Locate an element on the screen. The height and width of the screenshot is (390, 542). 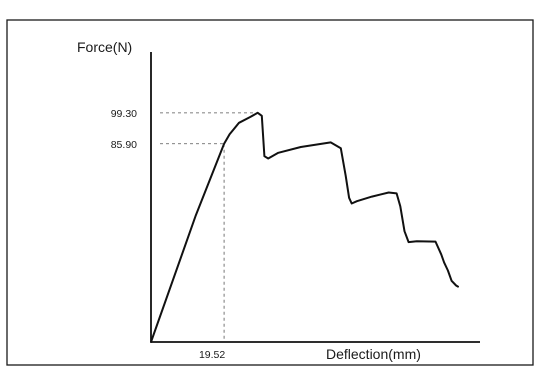
y-tick-label-peak-force: 99.30 is located at coordinates (124, 114).